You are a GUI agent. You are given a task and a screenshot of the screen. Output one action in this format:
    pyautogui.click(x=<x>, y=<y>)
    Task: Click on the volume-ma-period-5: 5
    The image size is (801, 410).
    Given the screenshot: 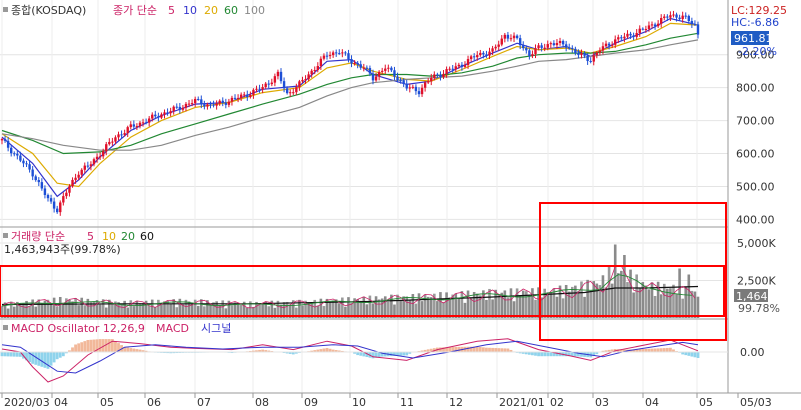 What is the action you would take?
    pyautogui.click(x=90, y=236)
    